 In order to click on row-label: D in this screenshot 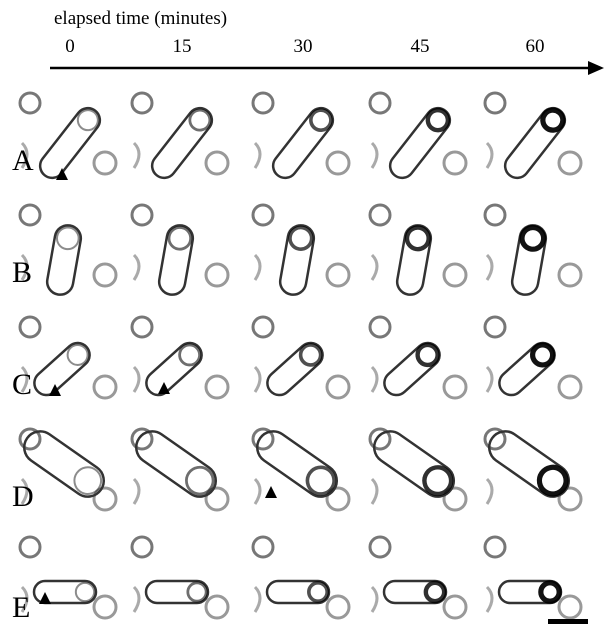, I will do `click(23, 496)`.